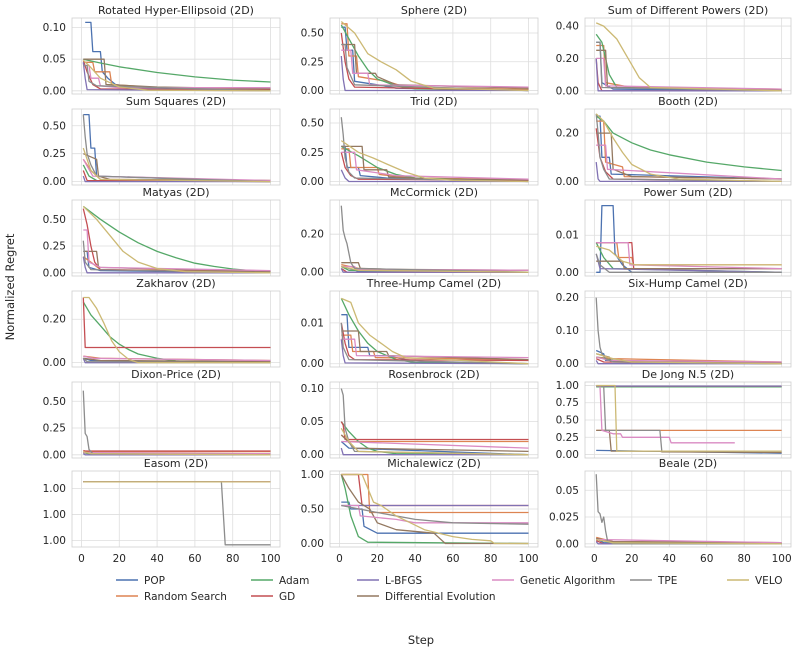  Describe the element at coordinates (769, 581) in the screenshot. I see `legend-label: VELO` at that location.